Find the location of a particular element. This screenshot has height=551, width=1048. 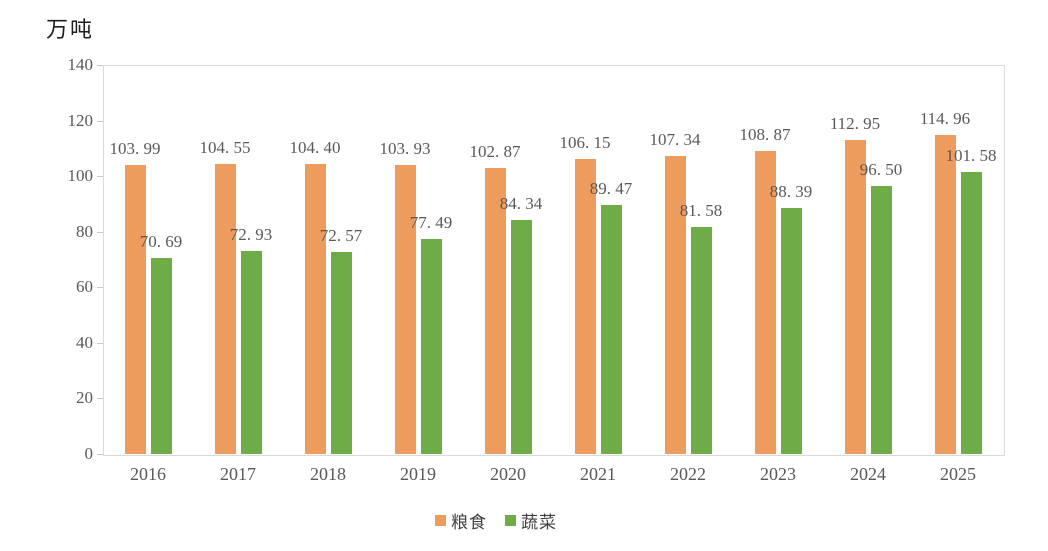

vegetable-legend-swatch-icon is located at coordinates (510, 520).